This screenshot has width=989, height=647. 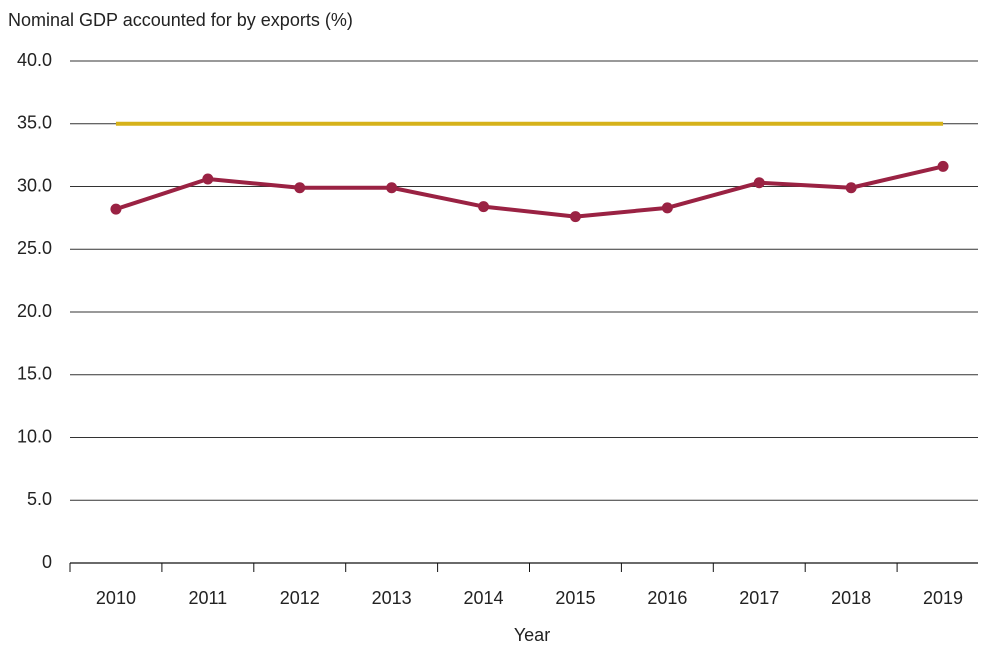 I want to click on x-axis-label: Year, so click(x=532, y=635).